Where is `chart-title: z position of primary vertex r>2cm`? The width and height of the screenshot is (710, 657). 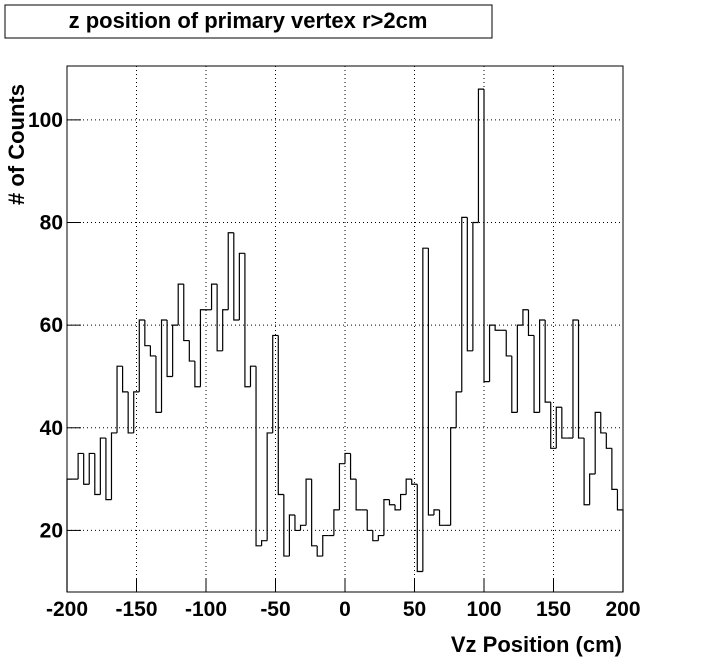 chart-title: z position of primary vertex r>2cm is located at coordinates (248, 20).